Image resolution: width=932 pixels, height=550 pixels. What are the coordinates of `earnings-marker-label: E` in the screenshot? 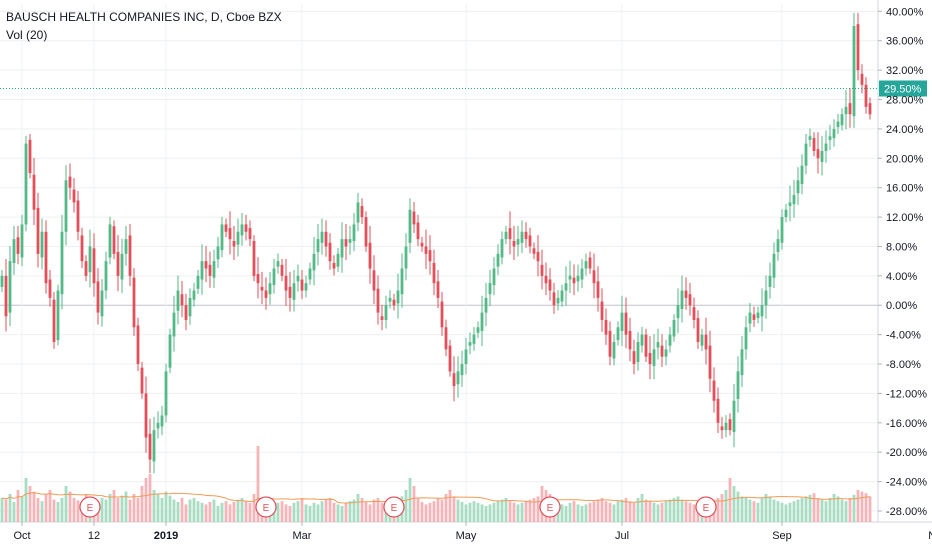 It's located at (706, 508).